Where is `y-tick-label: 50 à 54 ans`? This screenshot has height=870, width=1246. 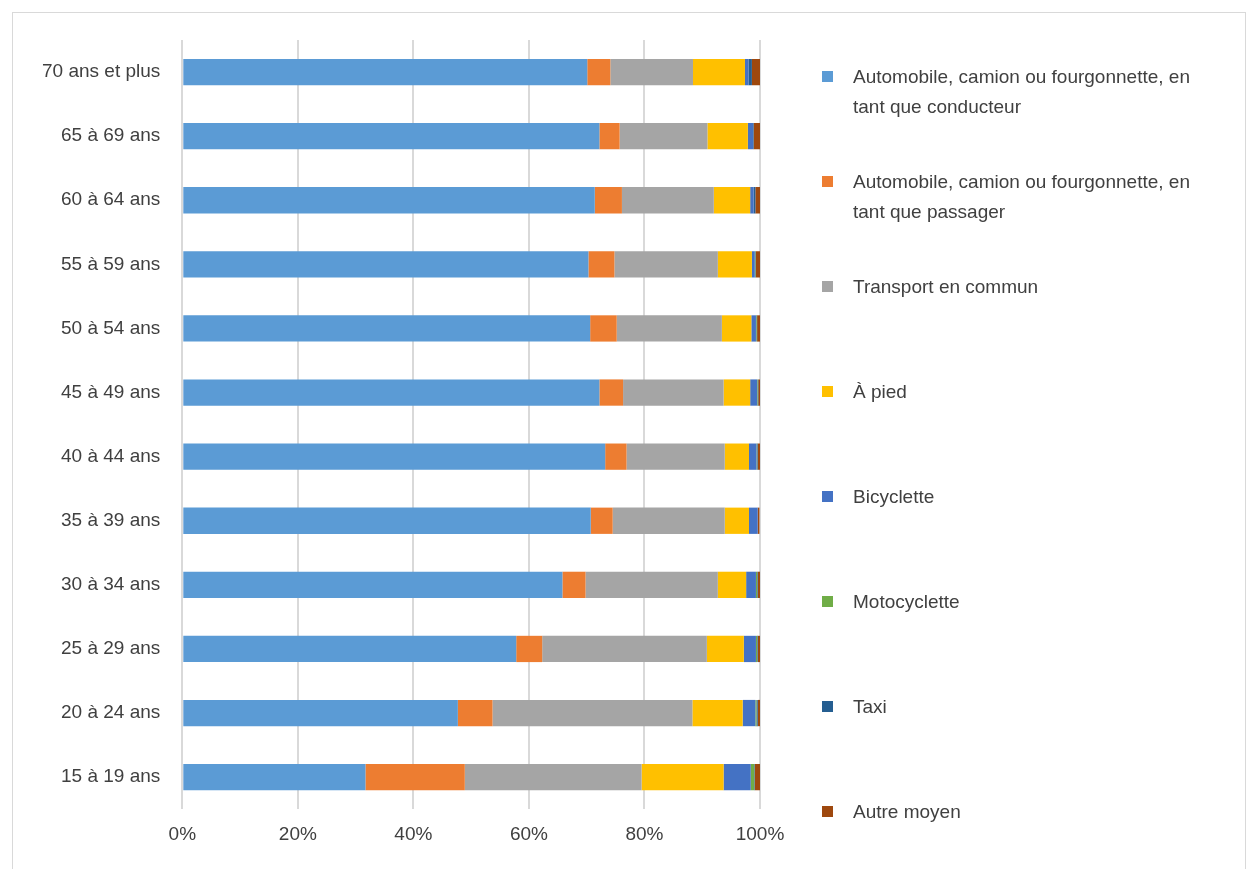
y-tick-label: 50 à 54 ans is located at coordinates (110, 327).